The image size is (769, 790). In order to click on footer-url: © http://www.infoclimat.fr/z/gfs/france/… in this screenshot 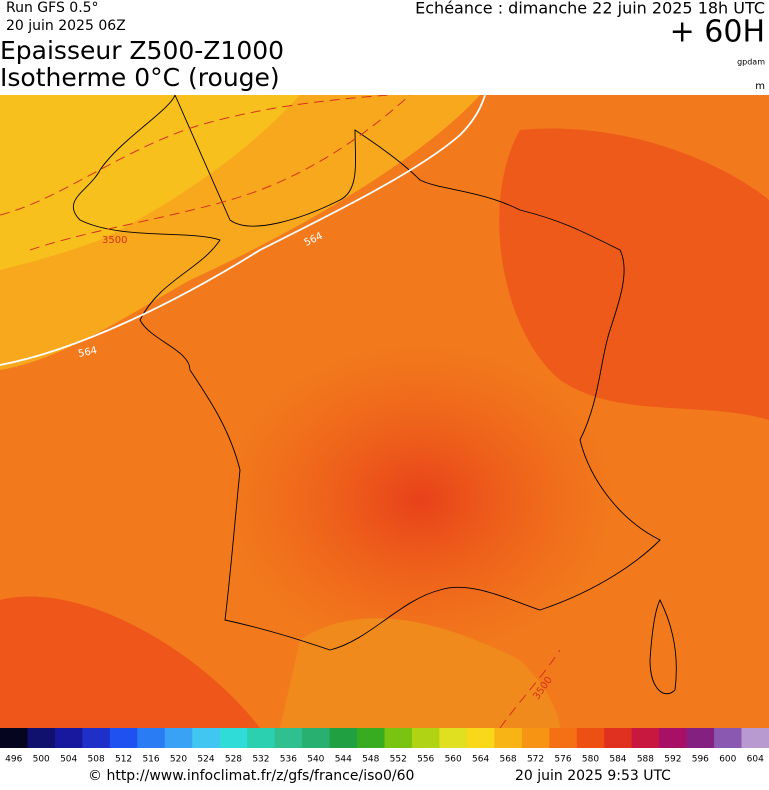, I will do `click(251, 776)`.